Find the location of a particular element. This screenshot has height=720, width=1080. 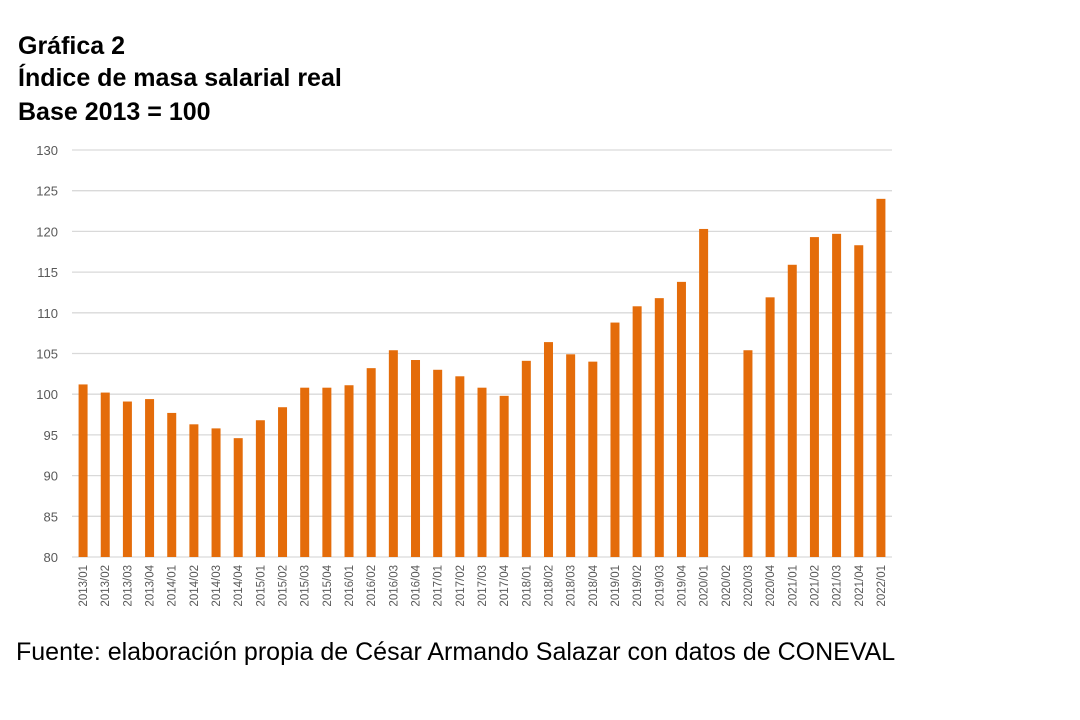

chart-title-line-1: Gráfica 2 is located at coordinates (72, 46).